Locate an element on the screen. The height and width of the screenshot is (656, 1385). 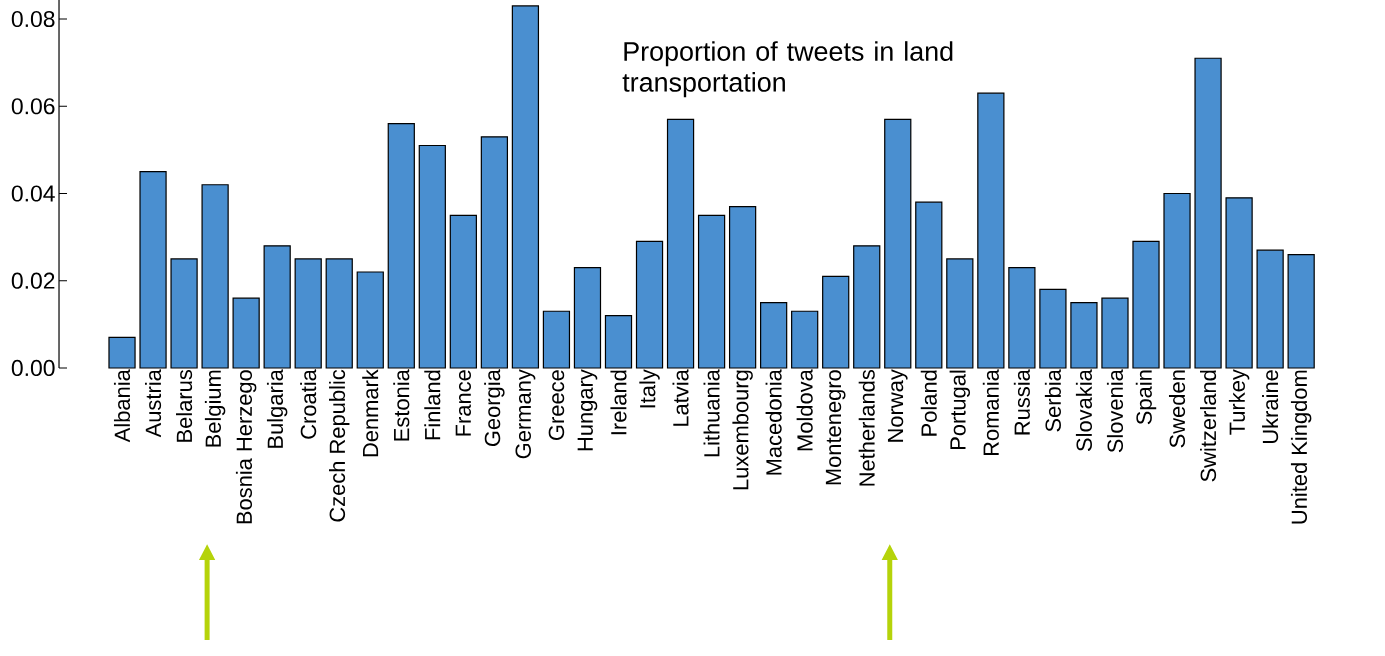
x-tick-label: Hungary is located at coordinates (587, 410).